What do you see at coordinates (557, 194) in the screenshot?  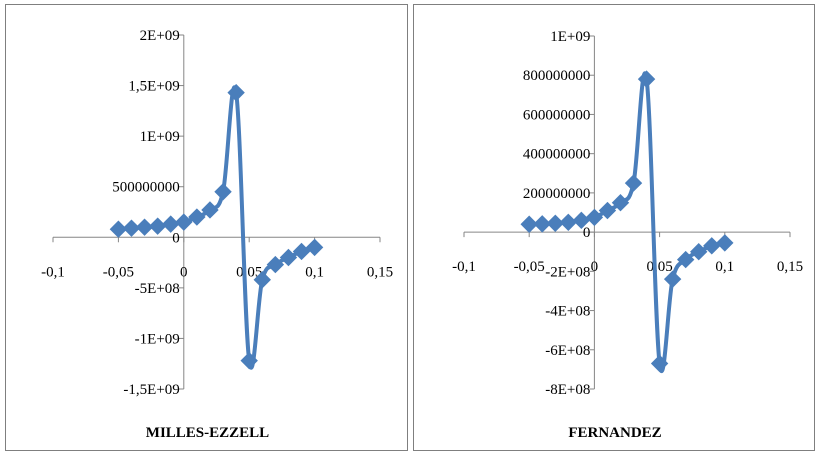 I see `y-tick-label: 200000000` at bounding box center [557, 194].